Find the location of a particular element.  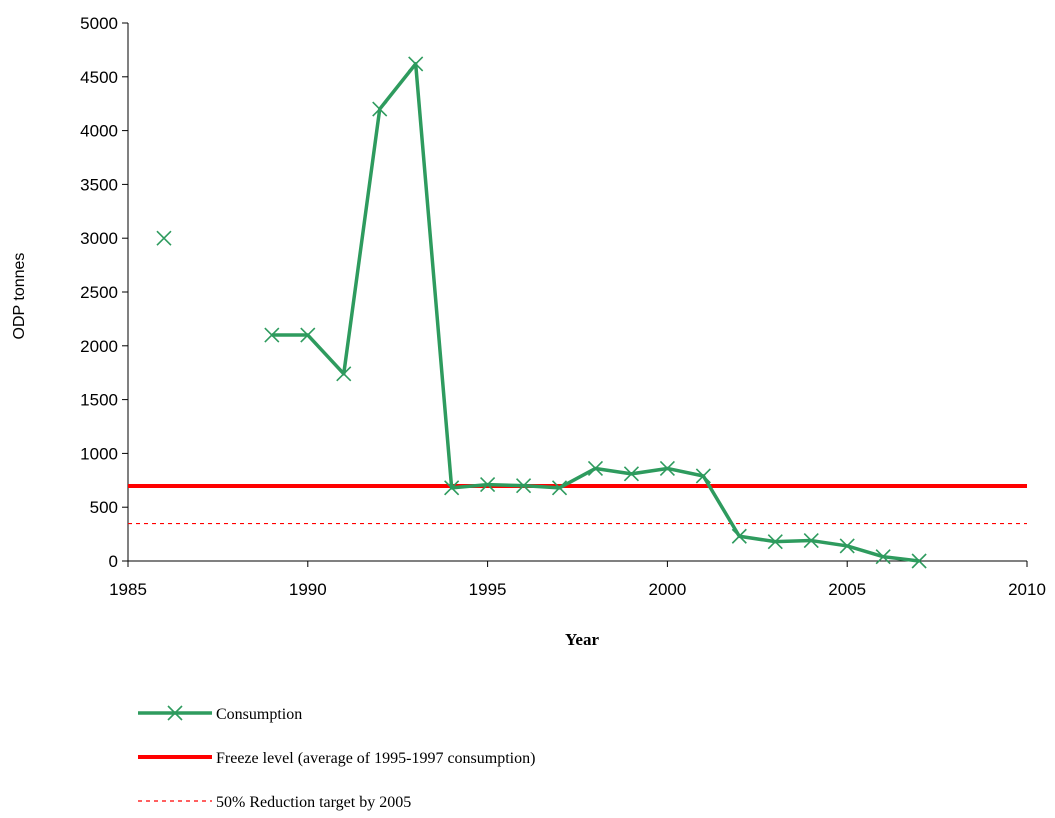

x-axis-label: Year is located at coordinates (582, 639).